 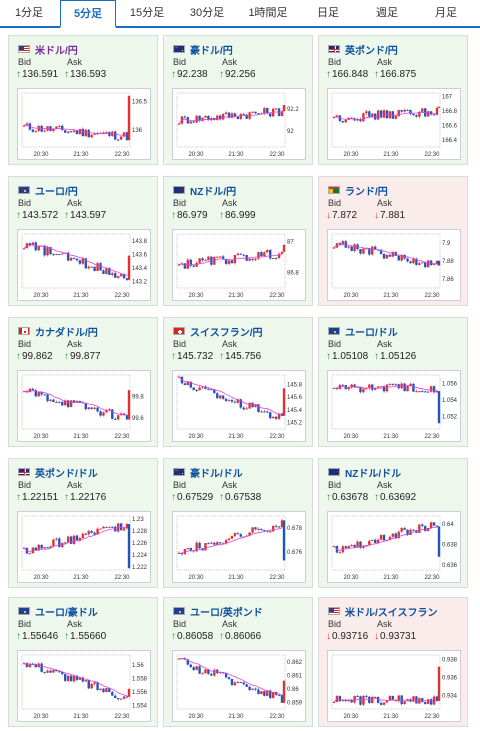 What do you see at coordinates (66, 613) in the screenshot?
I see `pair-name: ユーロ/豪ドル` at bounding box center [66, 613].